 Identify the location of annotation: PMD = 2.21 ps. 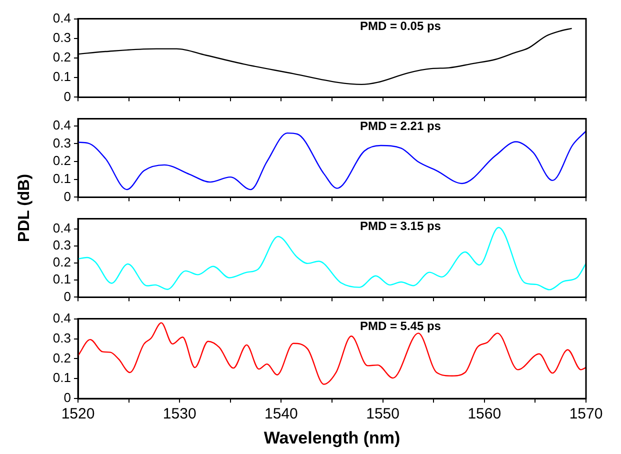
(401, 126).